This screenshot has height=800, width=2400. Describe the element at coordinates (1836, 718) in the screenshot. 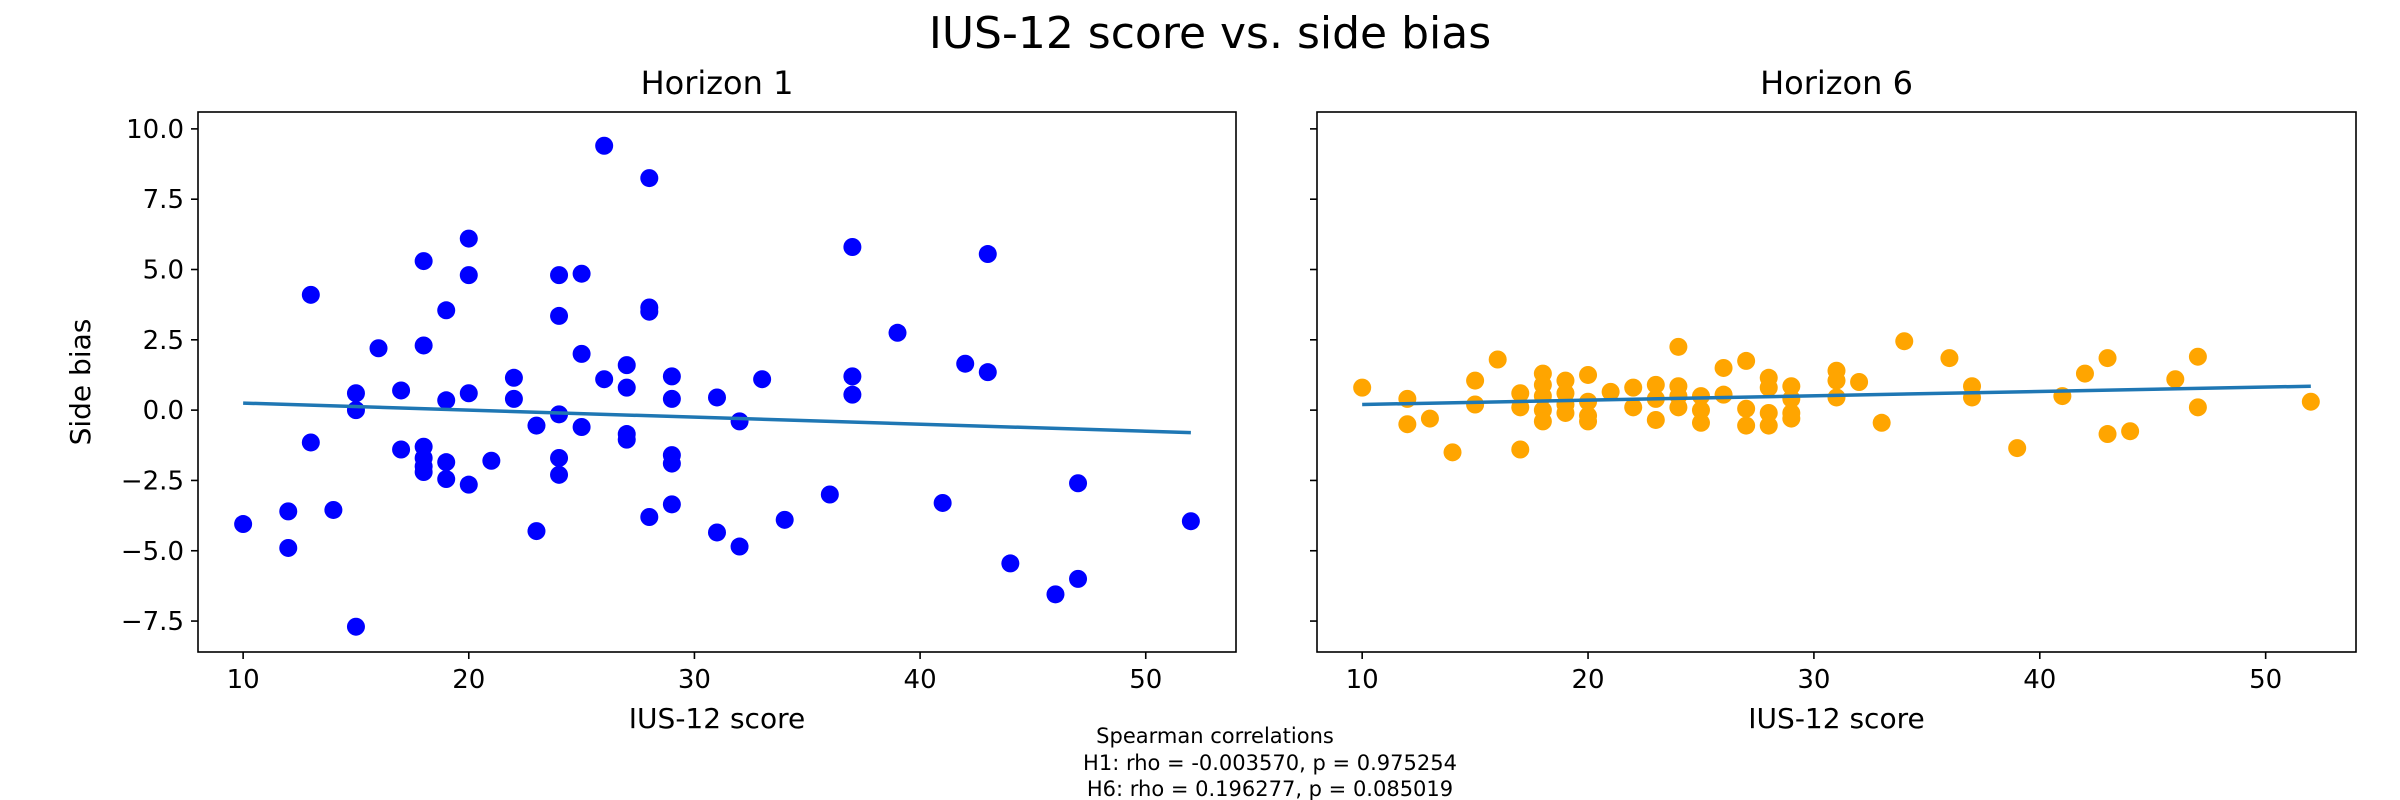

I see `x-axis-label: IUS-12 score` at that location.